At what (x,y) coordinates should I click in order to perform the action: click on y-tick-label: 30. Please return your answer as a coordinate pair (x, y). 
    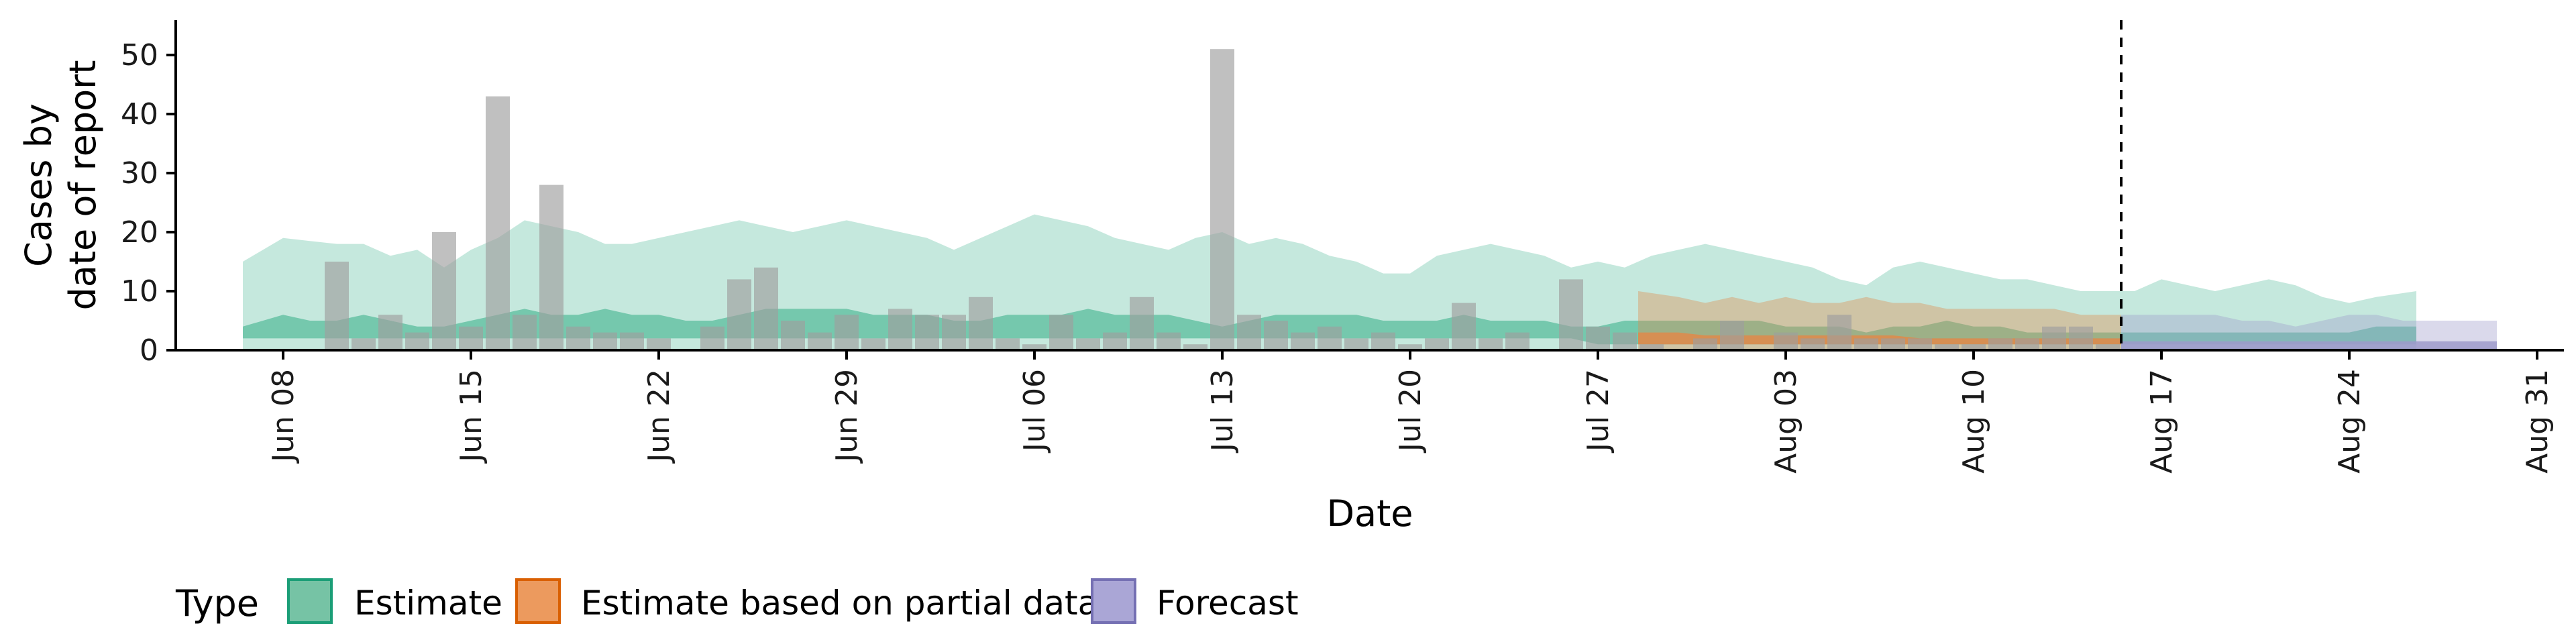
    Looking at the image, I should click on (139, 173).